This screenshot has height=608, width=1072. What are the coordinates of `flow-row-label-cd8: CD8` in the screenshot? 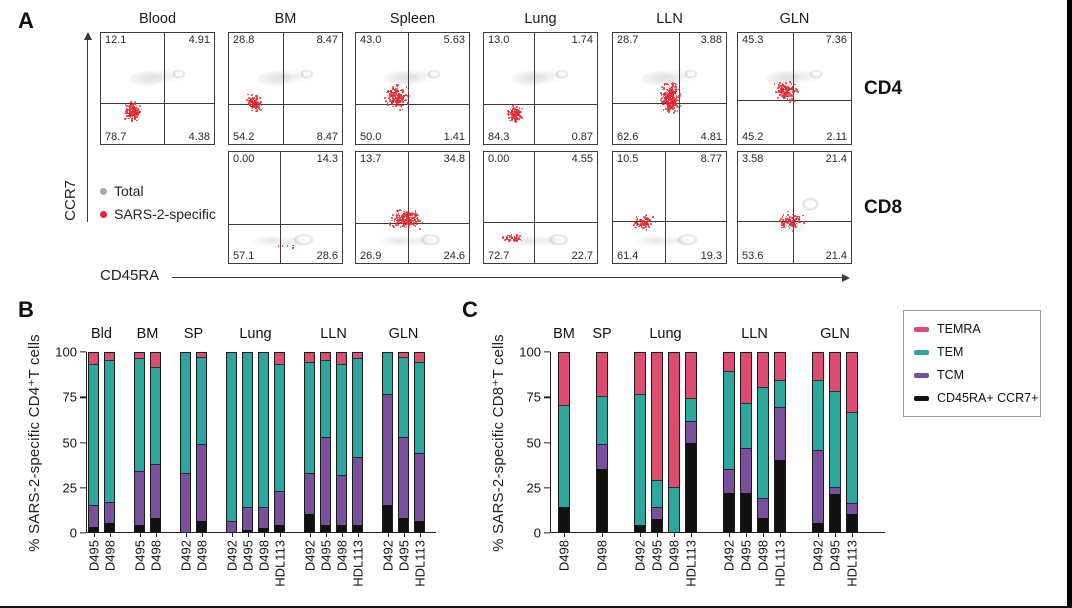 It's located at (883, 207).